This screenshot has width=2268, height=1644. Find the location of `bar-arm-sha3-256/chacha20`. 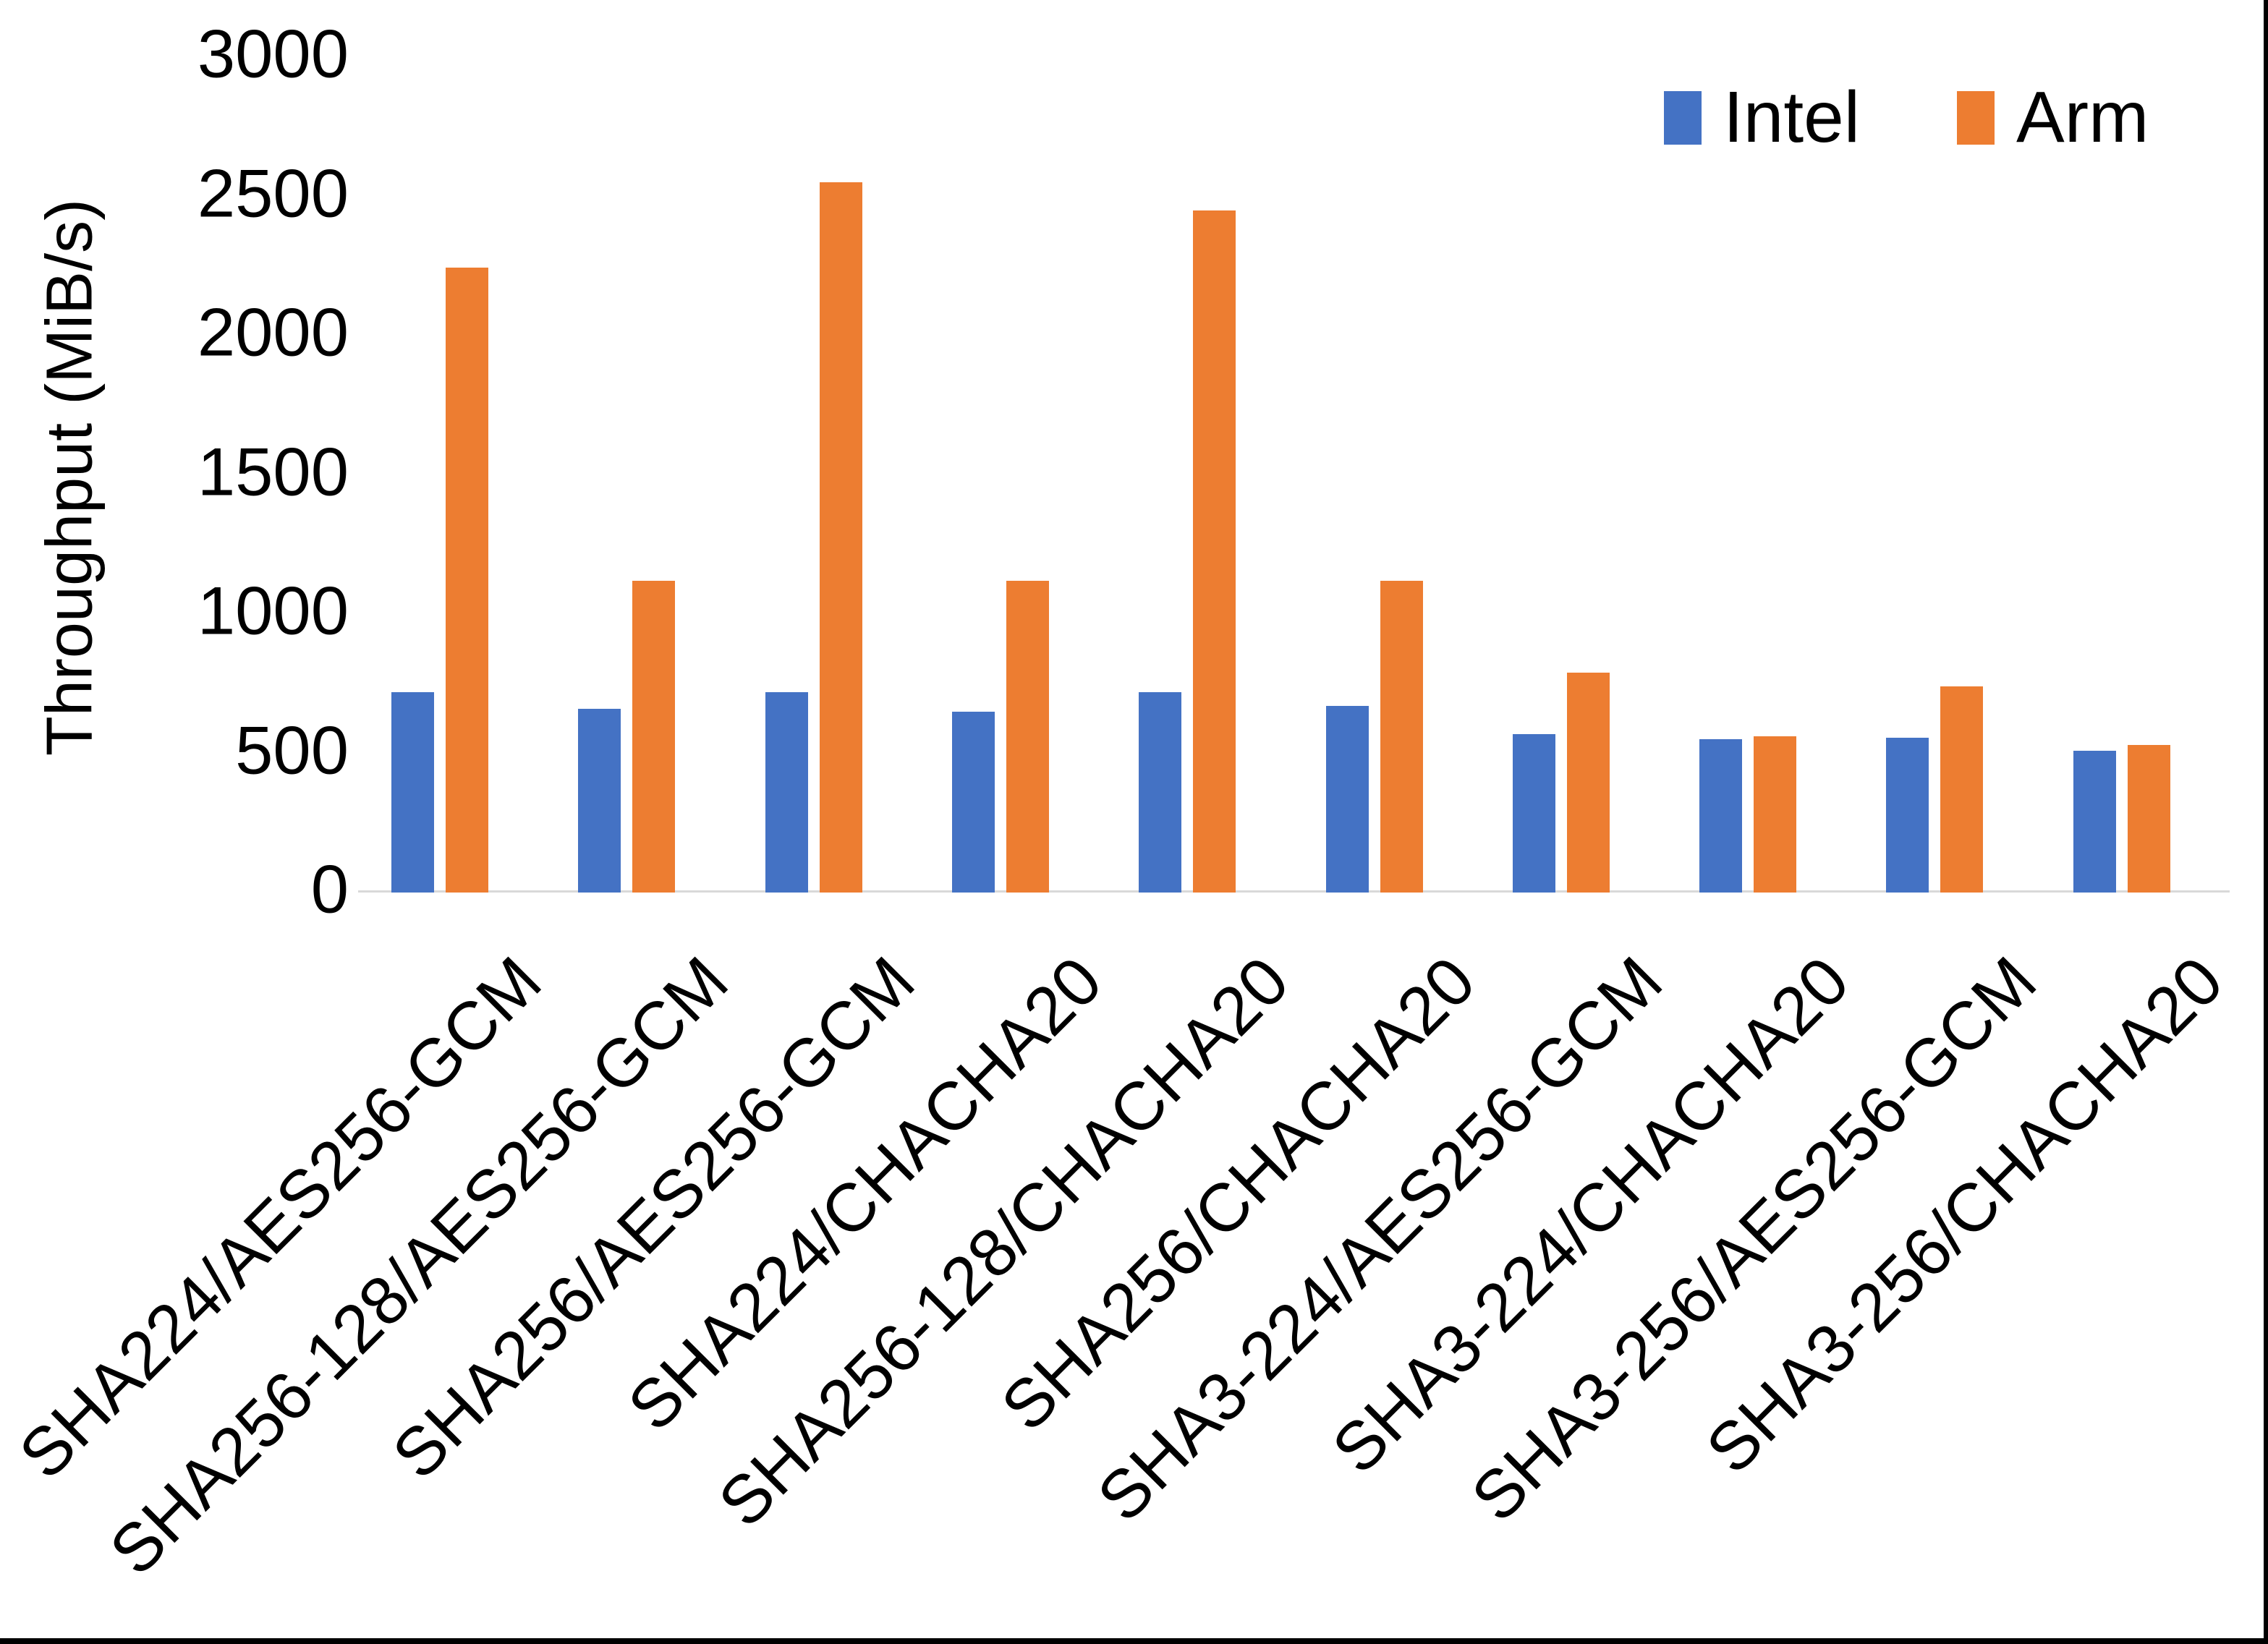

bar-arm-sha3-256/chacha20 is located at coordinates (2148, 818).